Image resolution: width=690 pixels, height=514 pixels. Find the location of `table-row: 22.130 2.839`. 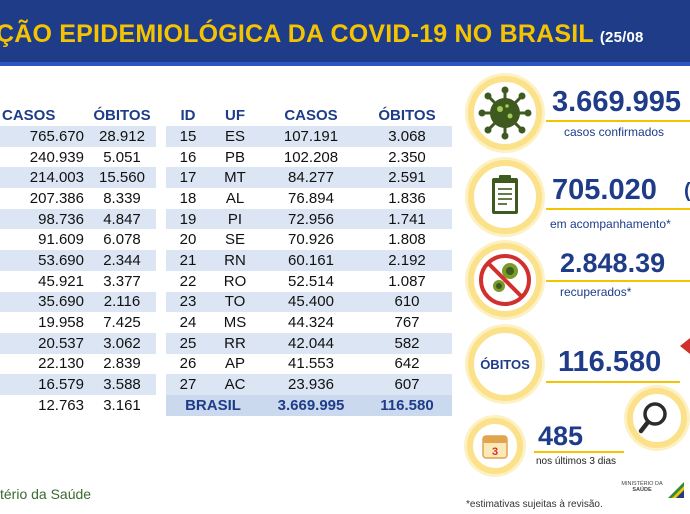

table-row: 22.130 2.839 is located at coordinates (78, 364).